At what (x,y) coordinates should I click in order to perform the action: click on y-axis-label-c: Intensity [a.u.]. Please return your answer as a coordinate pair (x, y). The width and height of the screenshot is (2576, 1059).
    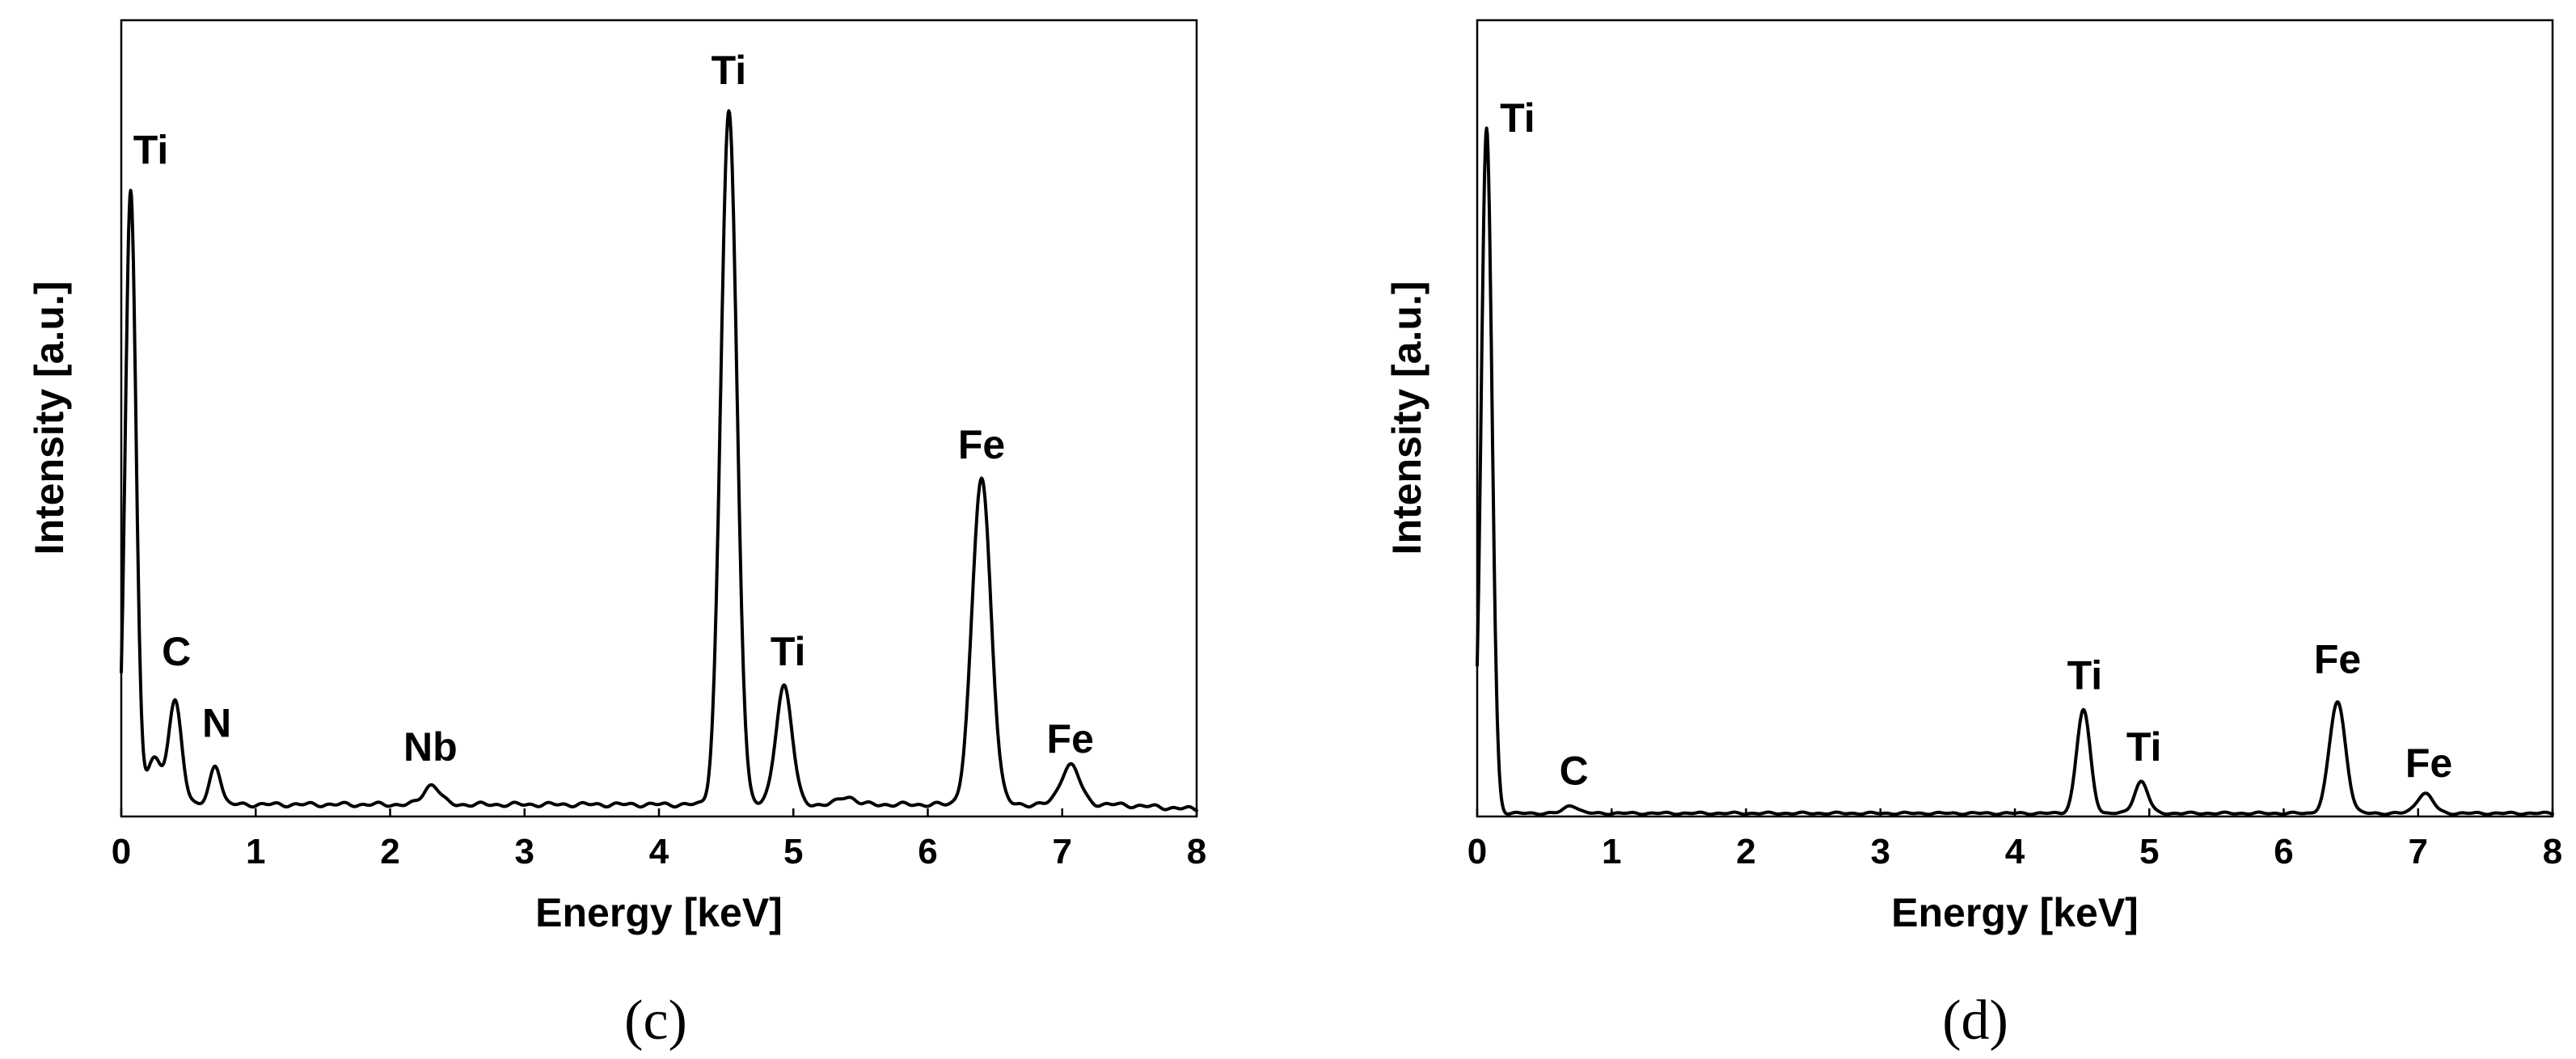
    Looking at the image, I should click on (49, 418).